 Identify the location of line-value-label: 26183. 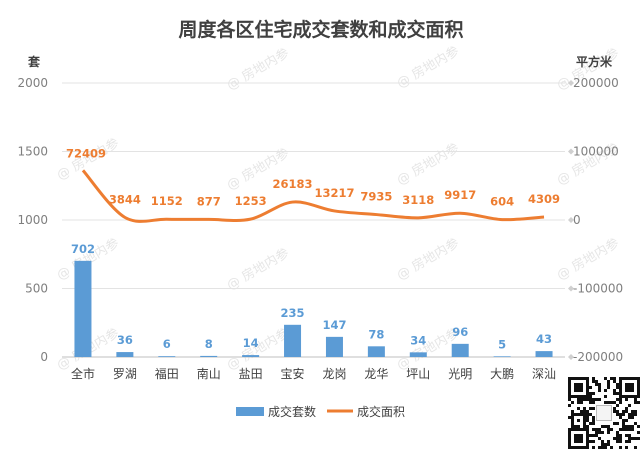
(293, 184).